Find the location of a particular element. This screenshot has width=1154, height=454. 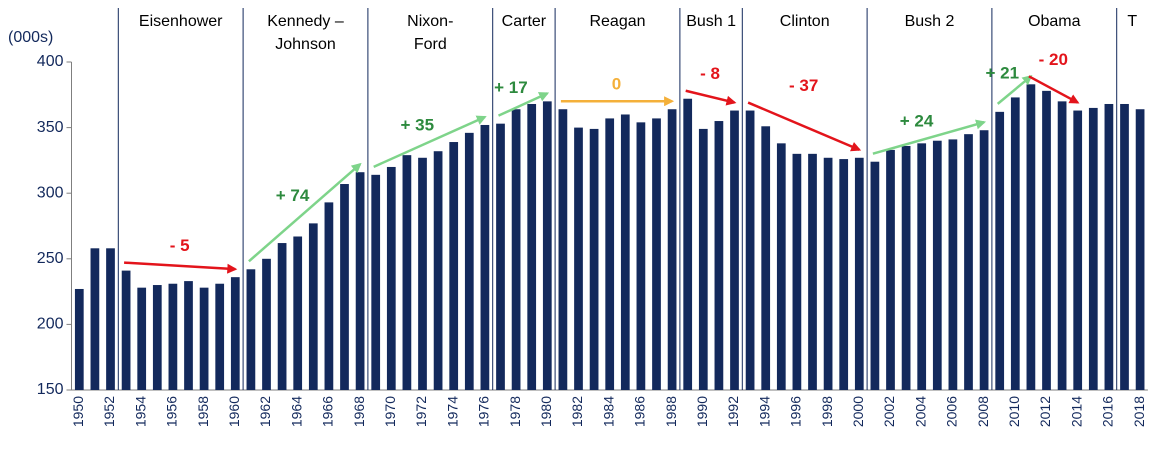

change-label: + 24 is located at coordinates (917, 120).